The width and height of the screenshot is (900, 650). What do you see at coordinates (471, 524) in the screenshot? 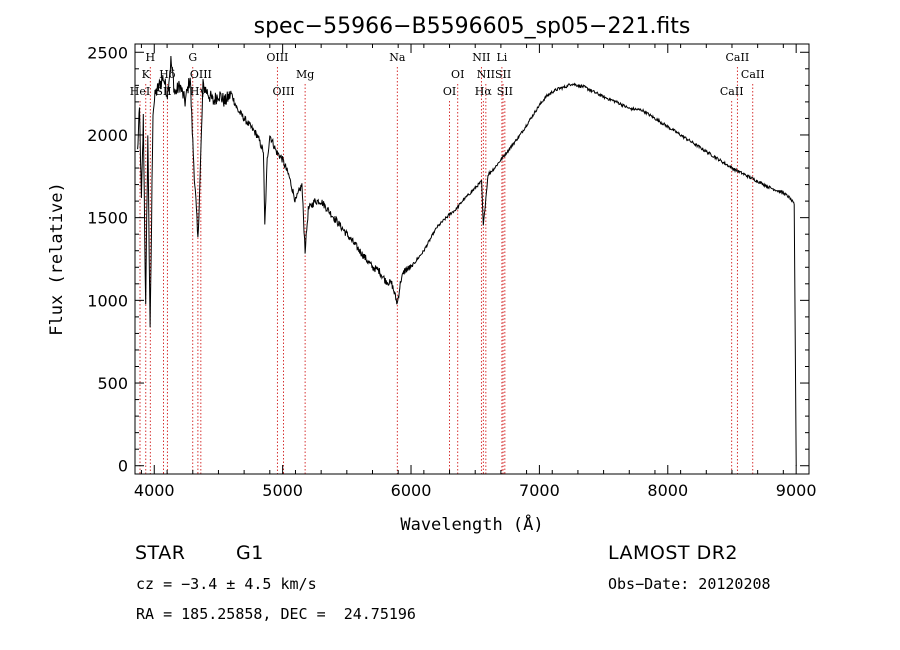
I see `x-axis-label: Wavelength (Å)` at bounding box center [471, 524].